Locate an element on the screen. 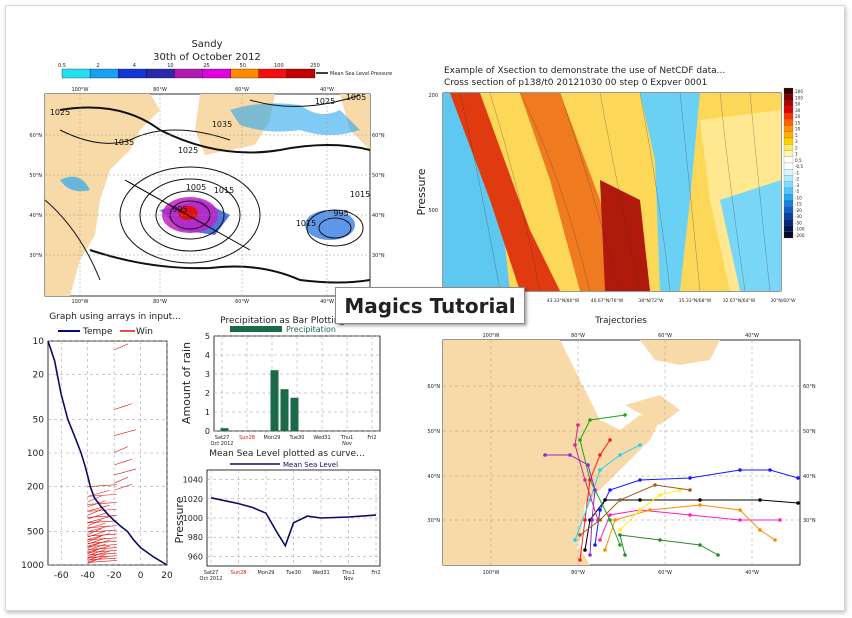 The image size is (852, 618). bar-ylabel: Amount of rain is located at coordinates (186, 383).